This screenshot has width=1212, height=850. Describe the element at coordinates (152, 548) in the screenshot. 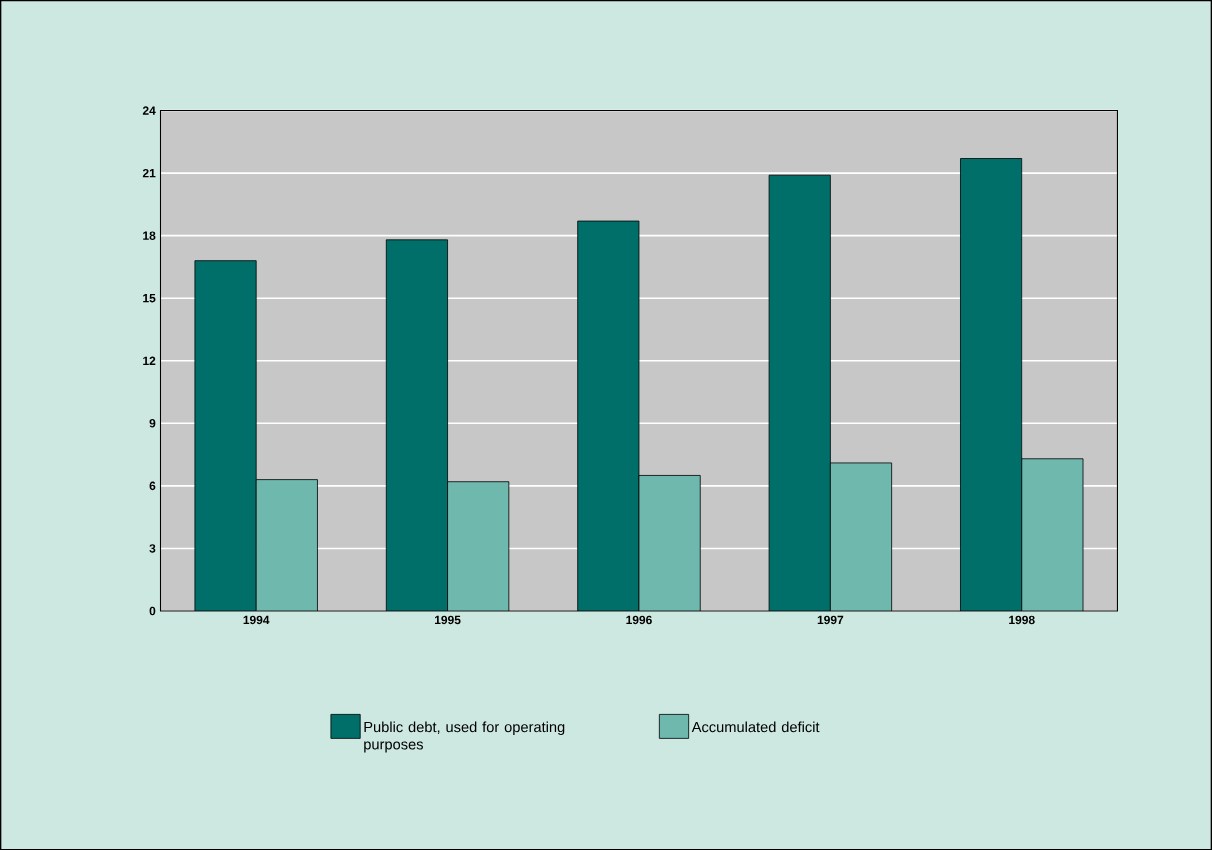

I see `y-tick-label: 3` at that location.